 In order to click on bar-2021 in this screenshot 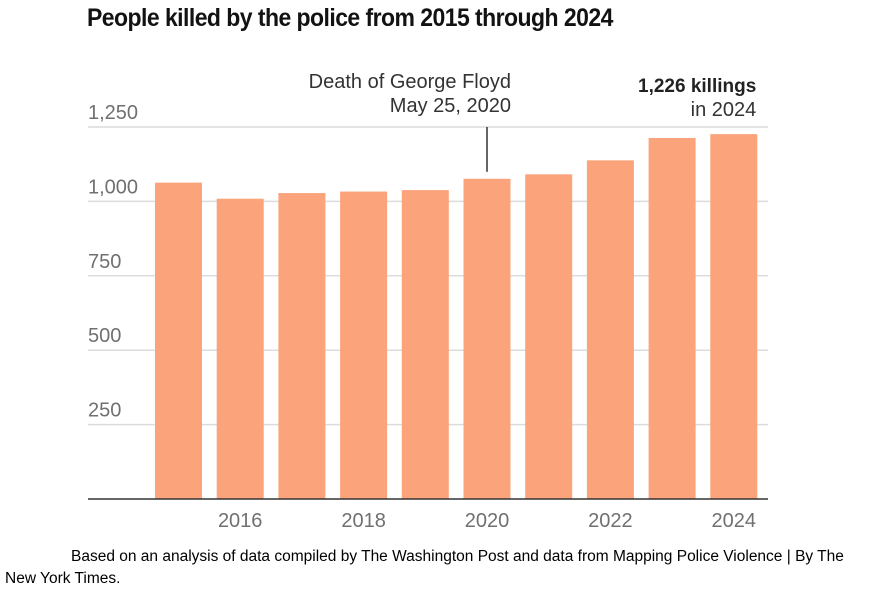, I will do `click(549, 336)`.